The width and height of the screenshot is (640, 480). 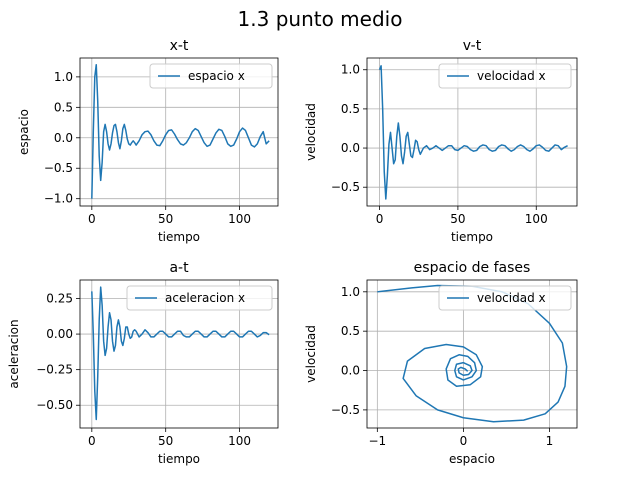 I want to click on vt-series-line, so click(x=473, y=132).